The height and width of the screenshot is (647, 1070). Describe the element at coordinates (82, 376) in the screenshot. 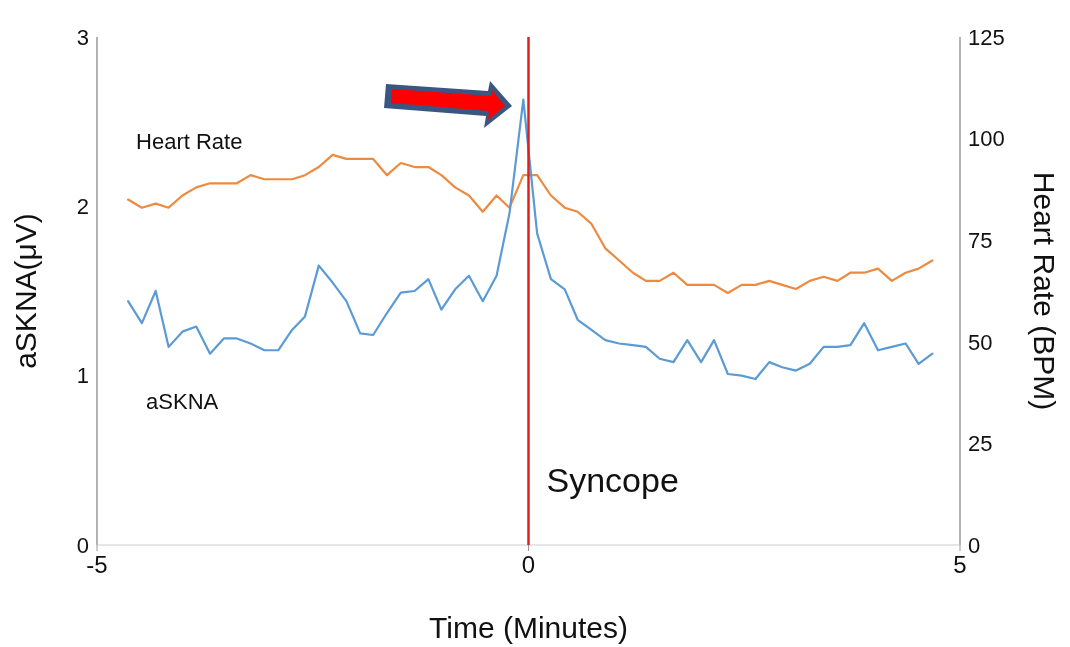

I see `y-tick-label: 1` at that location.